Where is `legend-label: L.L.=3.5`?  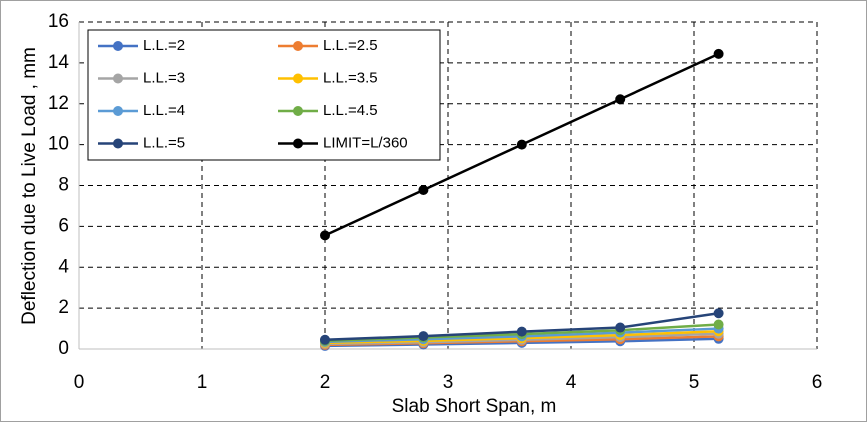
legend-label: L.L.=3.5 is located at coordinates (350, 77).